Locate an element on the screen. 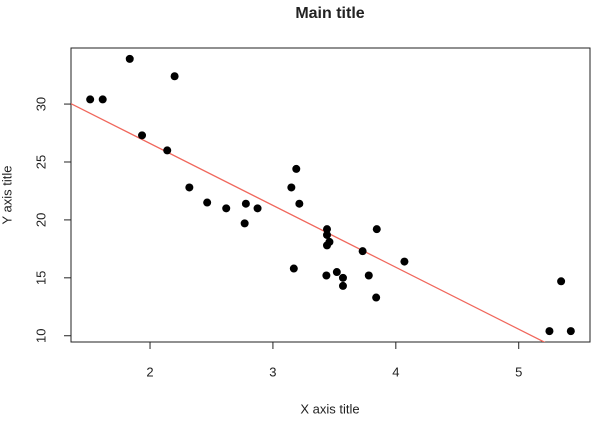 This screenshot has height=425, width=600. y-tick-label: 10 is located at coordinates (40, 336).